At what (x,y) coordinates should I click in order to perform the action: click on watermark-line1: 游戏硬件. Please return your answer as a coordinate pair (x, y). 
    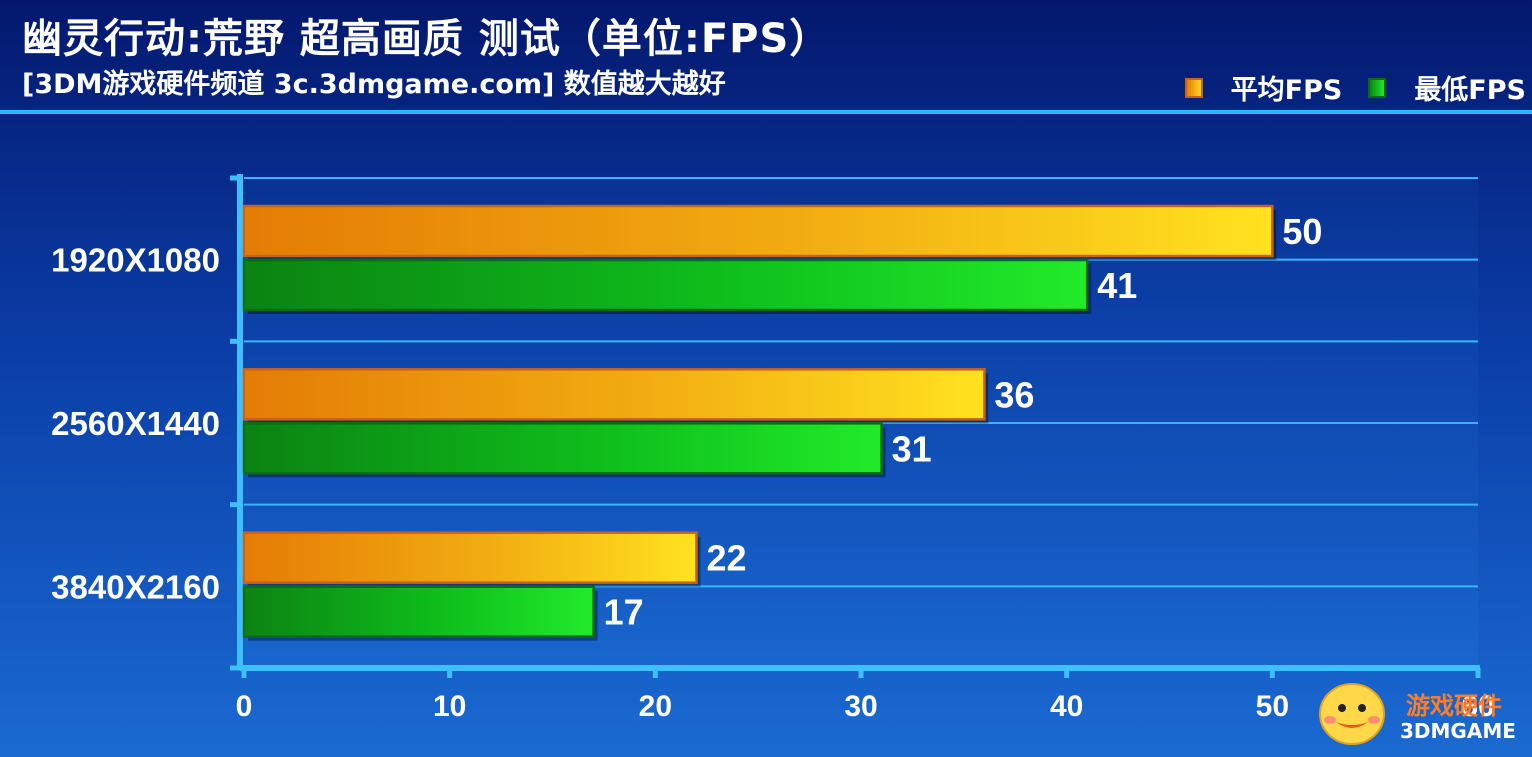
    Looking at the image, I should click on (1454, 706).